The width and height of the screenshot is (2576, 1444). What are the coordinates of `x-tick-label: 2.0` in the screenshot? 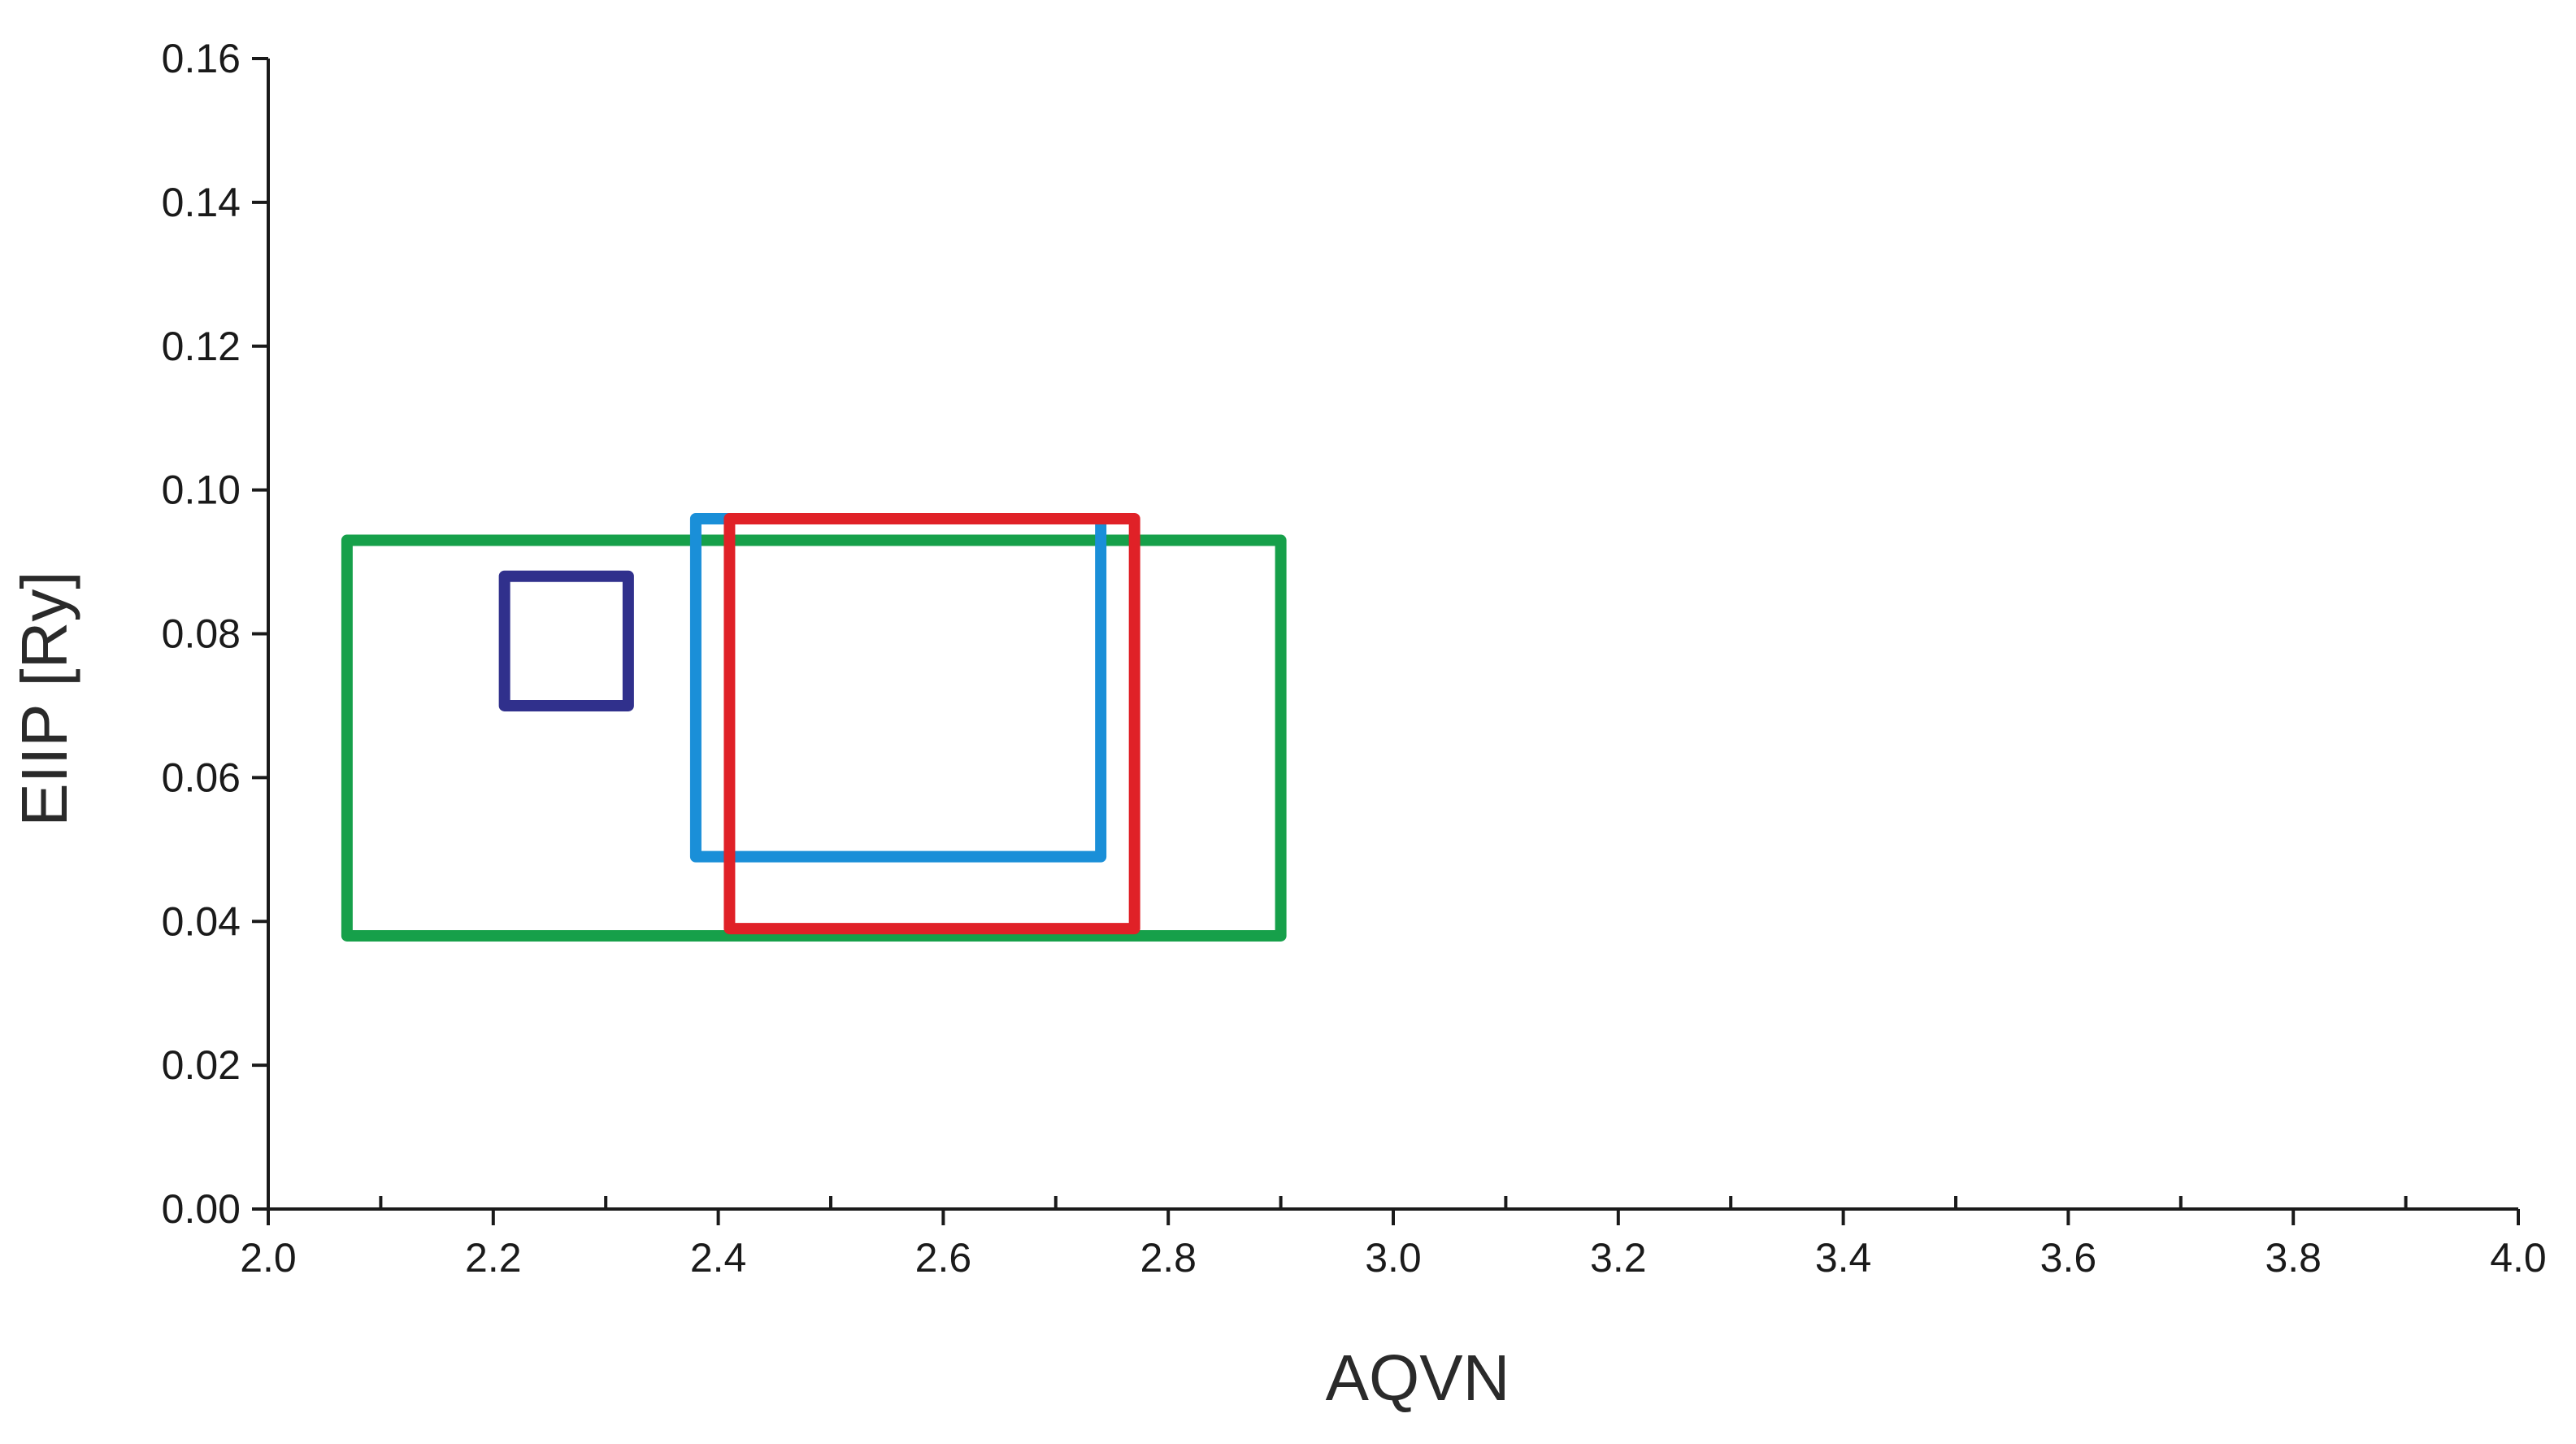 It's located at (268, 1258).